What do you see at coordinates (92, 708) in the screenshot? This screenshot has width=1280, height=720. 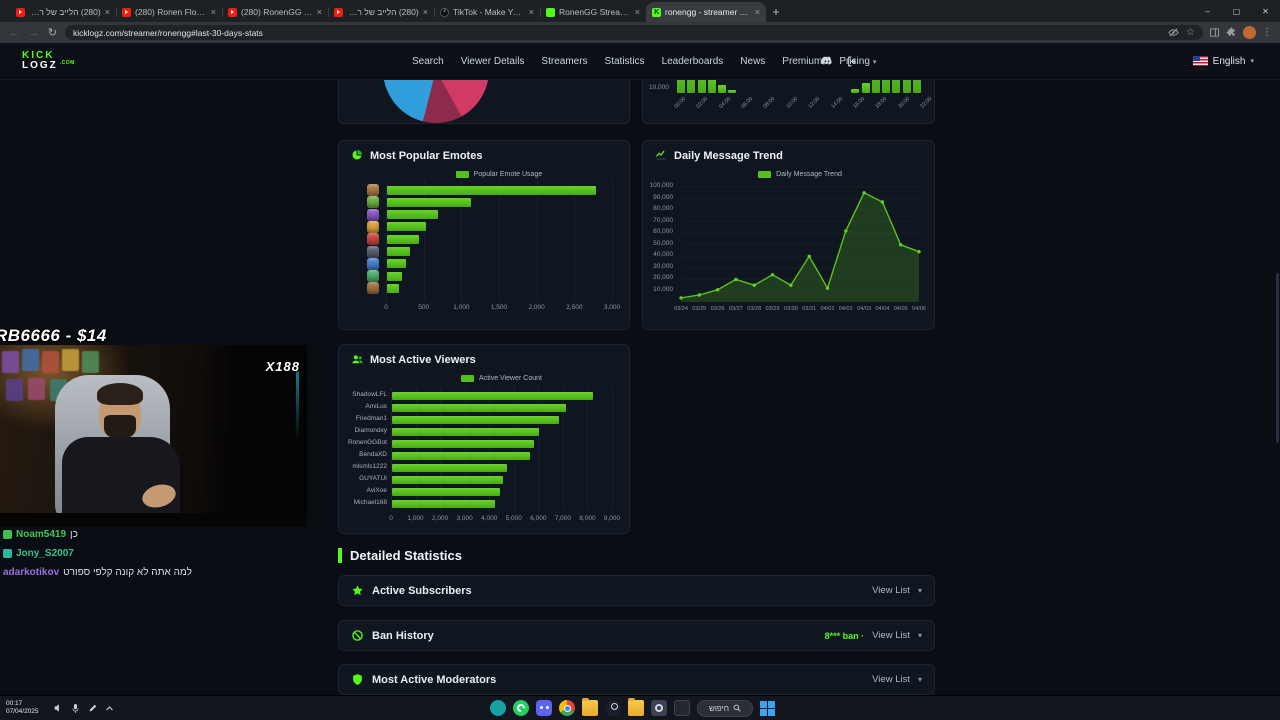 I see `pen-icon` at bounding box center [92, 708].